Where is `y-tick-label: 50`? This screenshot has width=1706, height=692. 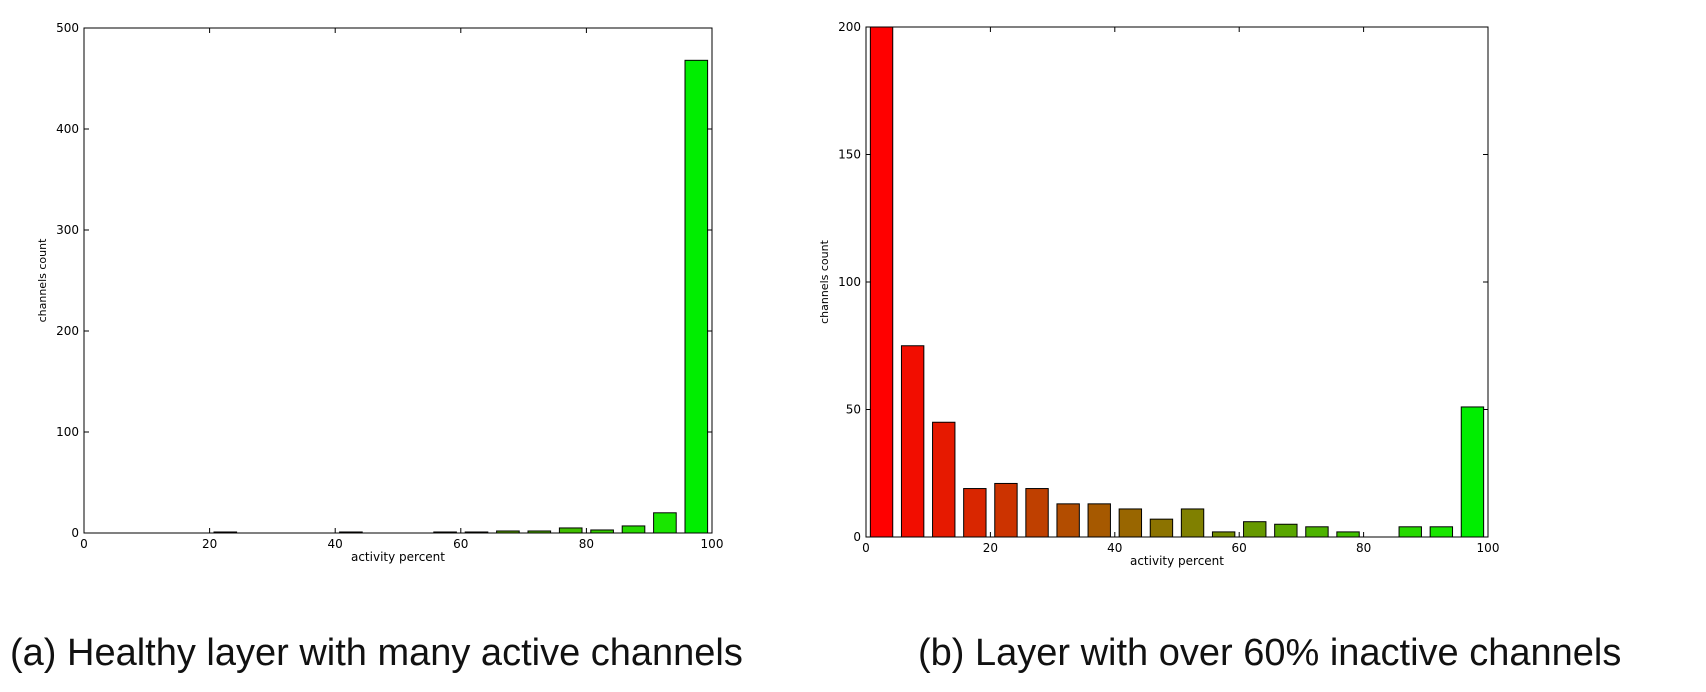
y-tick-label: 50 is located at coordinates (853, 410).